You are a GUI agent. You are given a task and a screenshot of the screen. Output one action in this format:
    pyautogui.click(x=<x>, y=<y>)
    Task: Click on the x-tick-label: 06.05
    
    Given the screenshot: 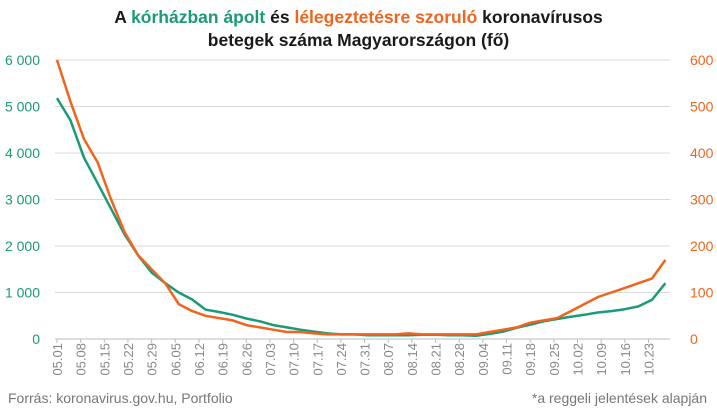 What is the action you would take?
    pyautogui.click(x=175, y=359)
    